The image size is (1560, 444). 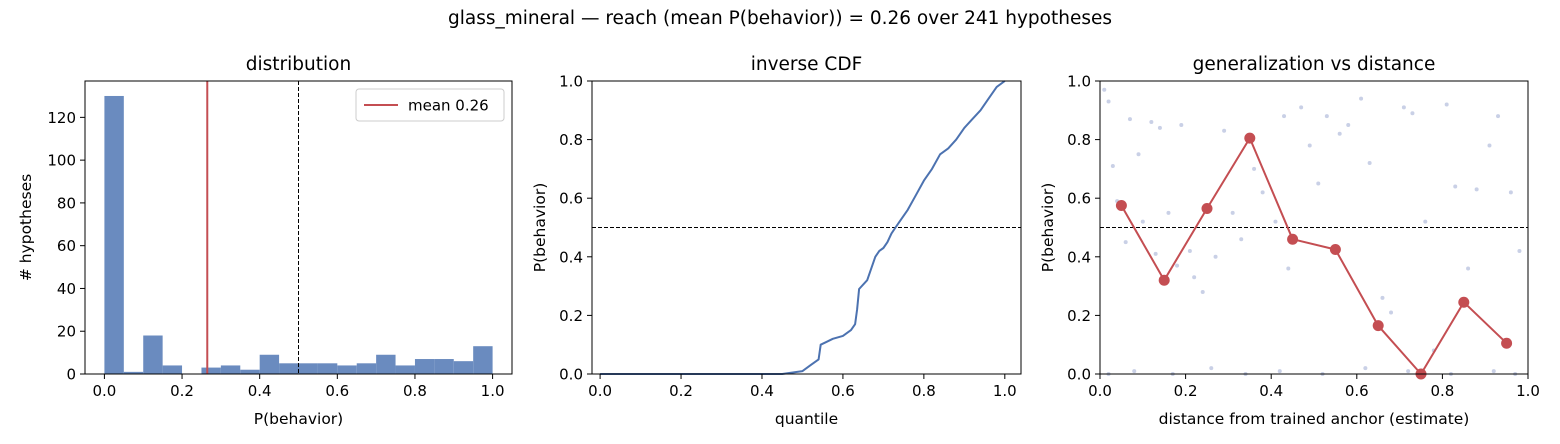 I want to click on generalization-y-tick-label: 0.4, so click(x=1079, y=257).